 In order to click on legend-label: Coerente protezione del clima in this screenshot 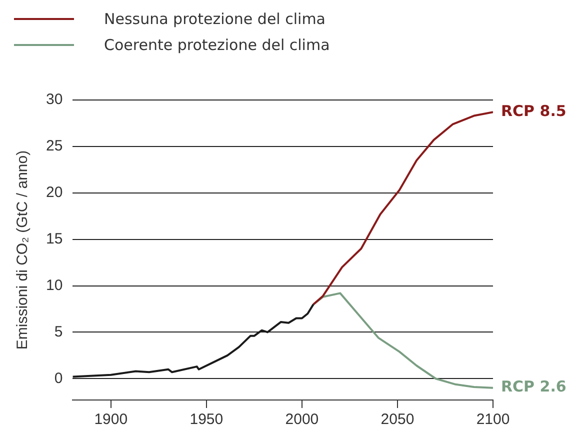, I will do `click(217, 45)`.